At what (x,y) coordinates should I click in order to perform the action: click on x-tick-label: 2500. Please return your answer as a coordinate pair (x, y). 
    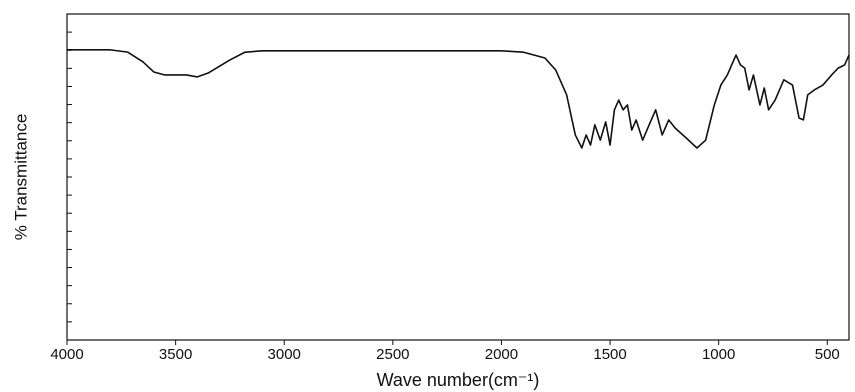
    Looking at the image, I should click on (392, 354).